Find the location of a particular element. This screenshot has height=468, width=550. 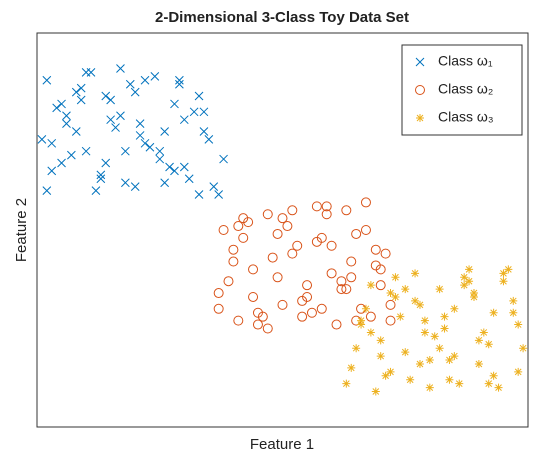

legend-label: Class ω₂ is located at coordinates (465, 89).